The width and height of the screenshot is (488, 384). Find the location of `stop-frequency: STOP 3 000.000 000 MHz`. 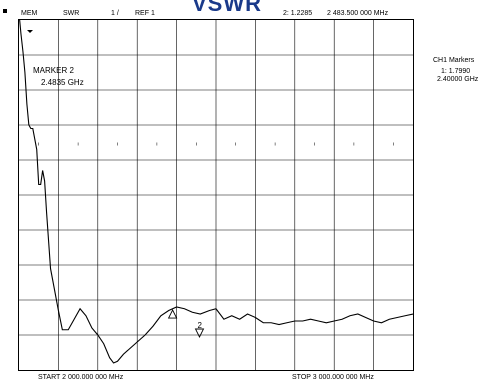

stop-frequency: STOP 3 000.000 000 MHz is located at coordinates (333, 377).